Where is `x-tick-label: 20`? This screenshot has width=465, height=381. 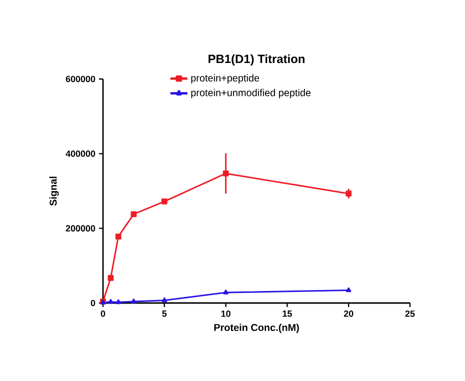
x-tick-label: 20 is located at coordinates (349, 313).